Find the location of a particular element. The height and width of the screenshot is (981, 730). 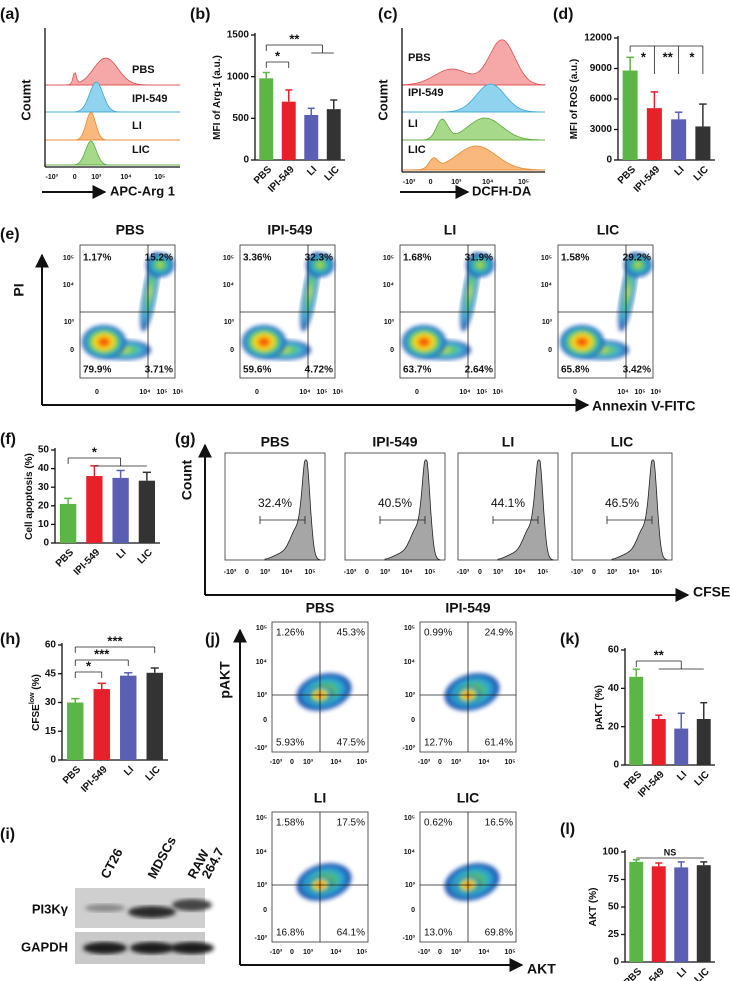

y-axis-label-main: AKT (%) is located at coordinates (593, 907).